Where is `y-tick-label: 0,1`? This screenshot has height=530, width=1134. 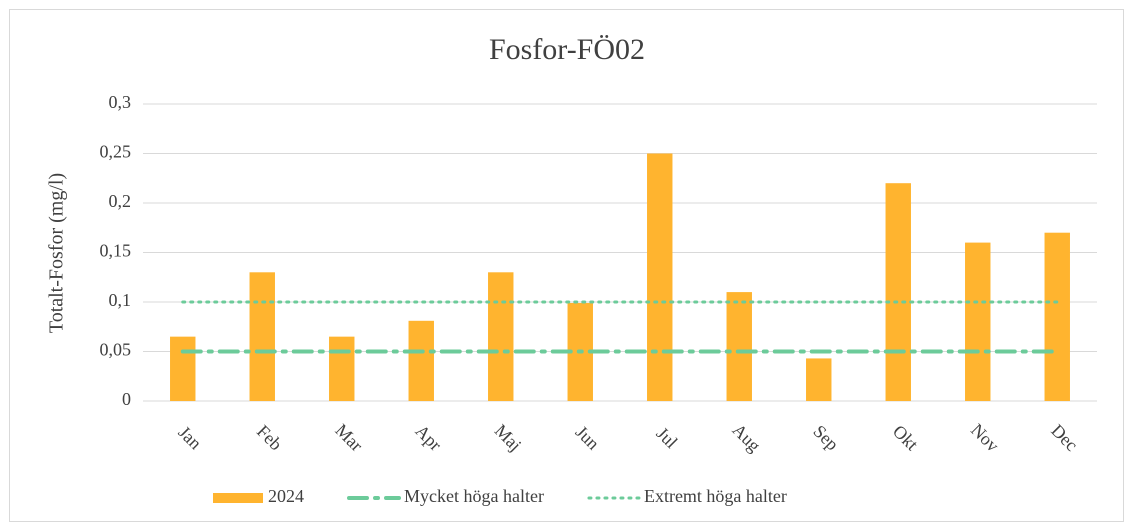
y-tick-label: 0,1 is located at coordinates (120, 300).